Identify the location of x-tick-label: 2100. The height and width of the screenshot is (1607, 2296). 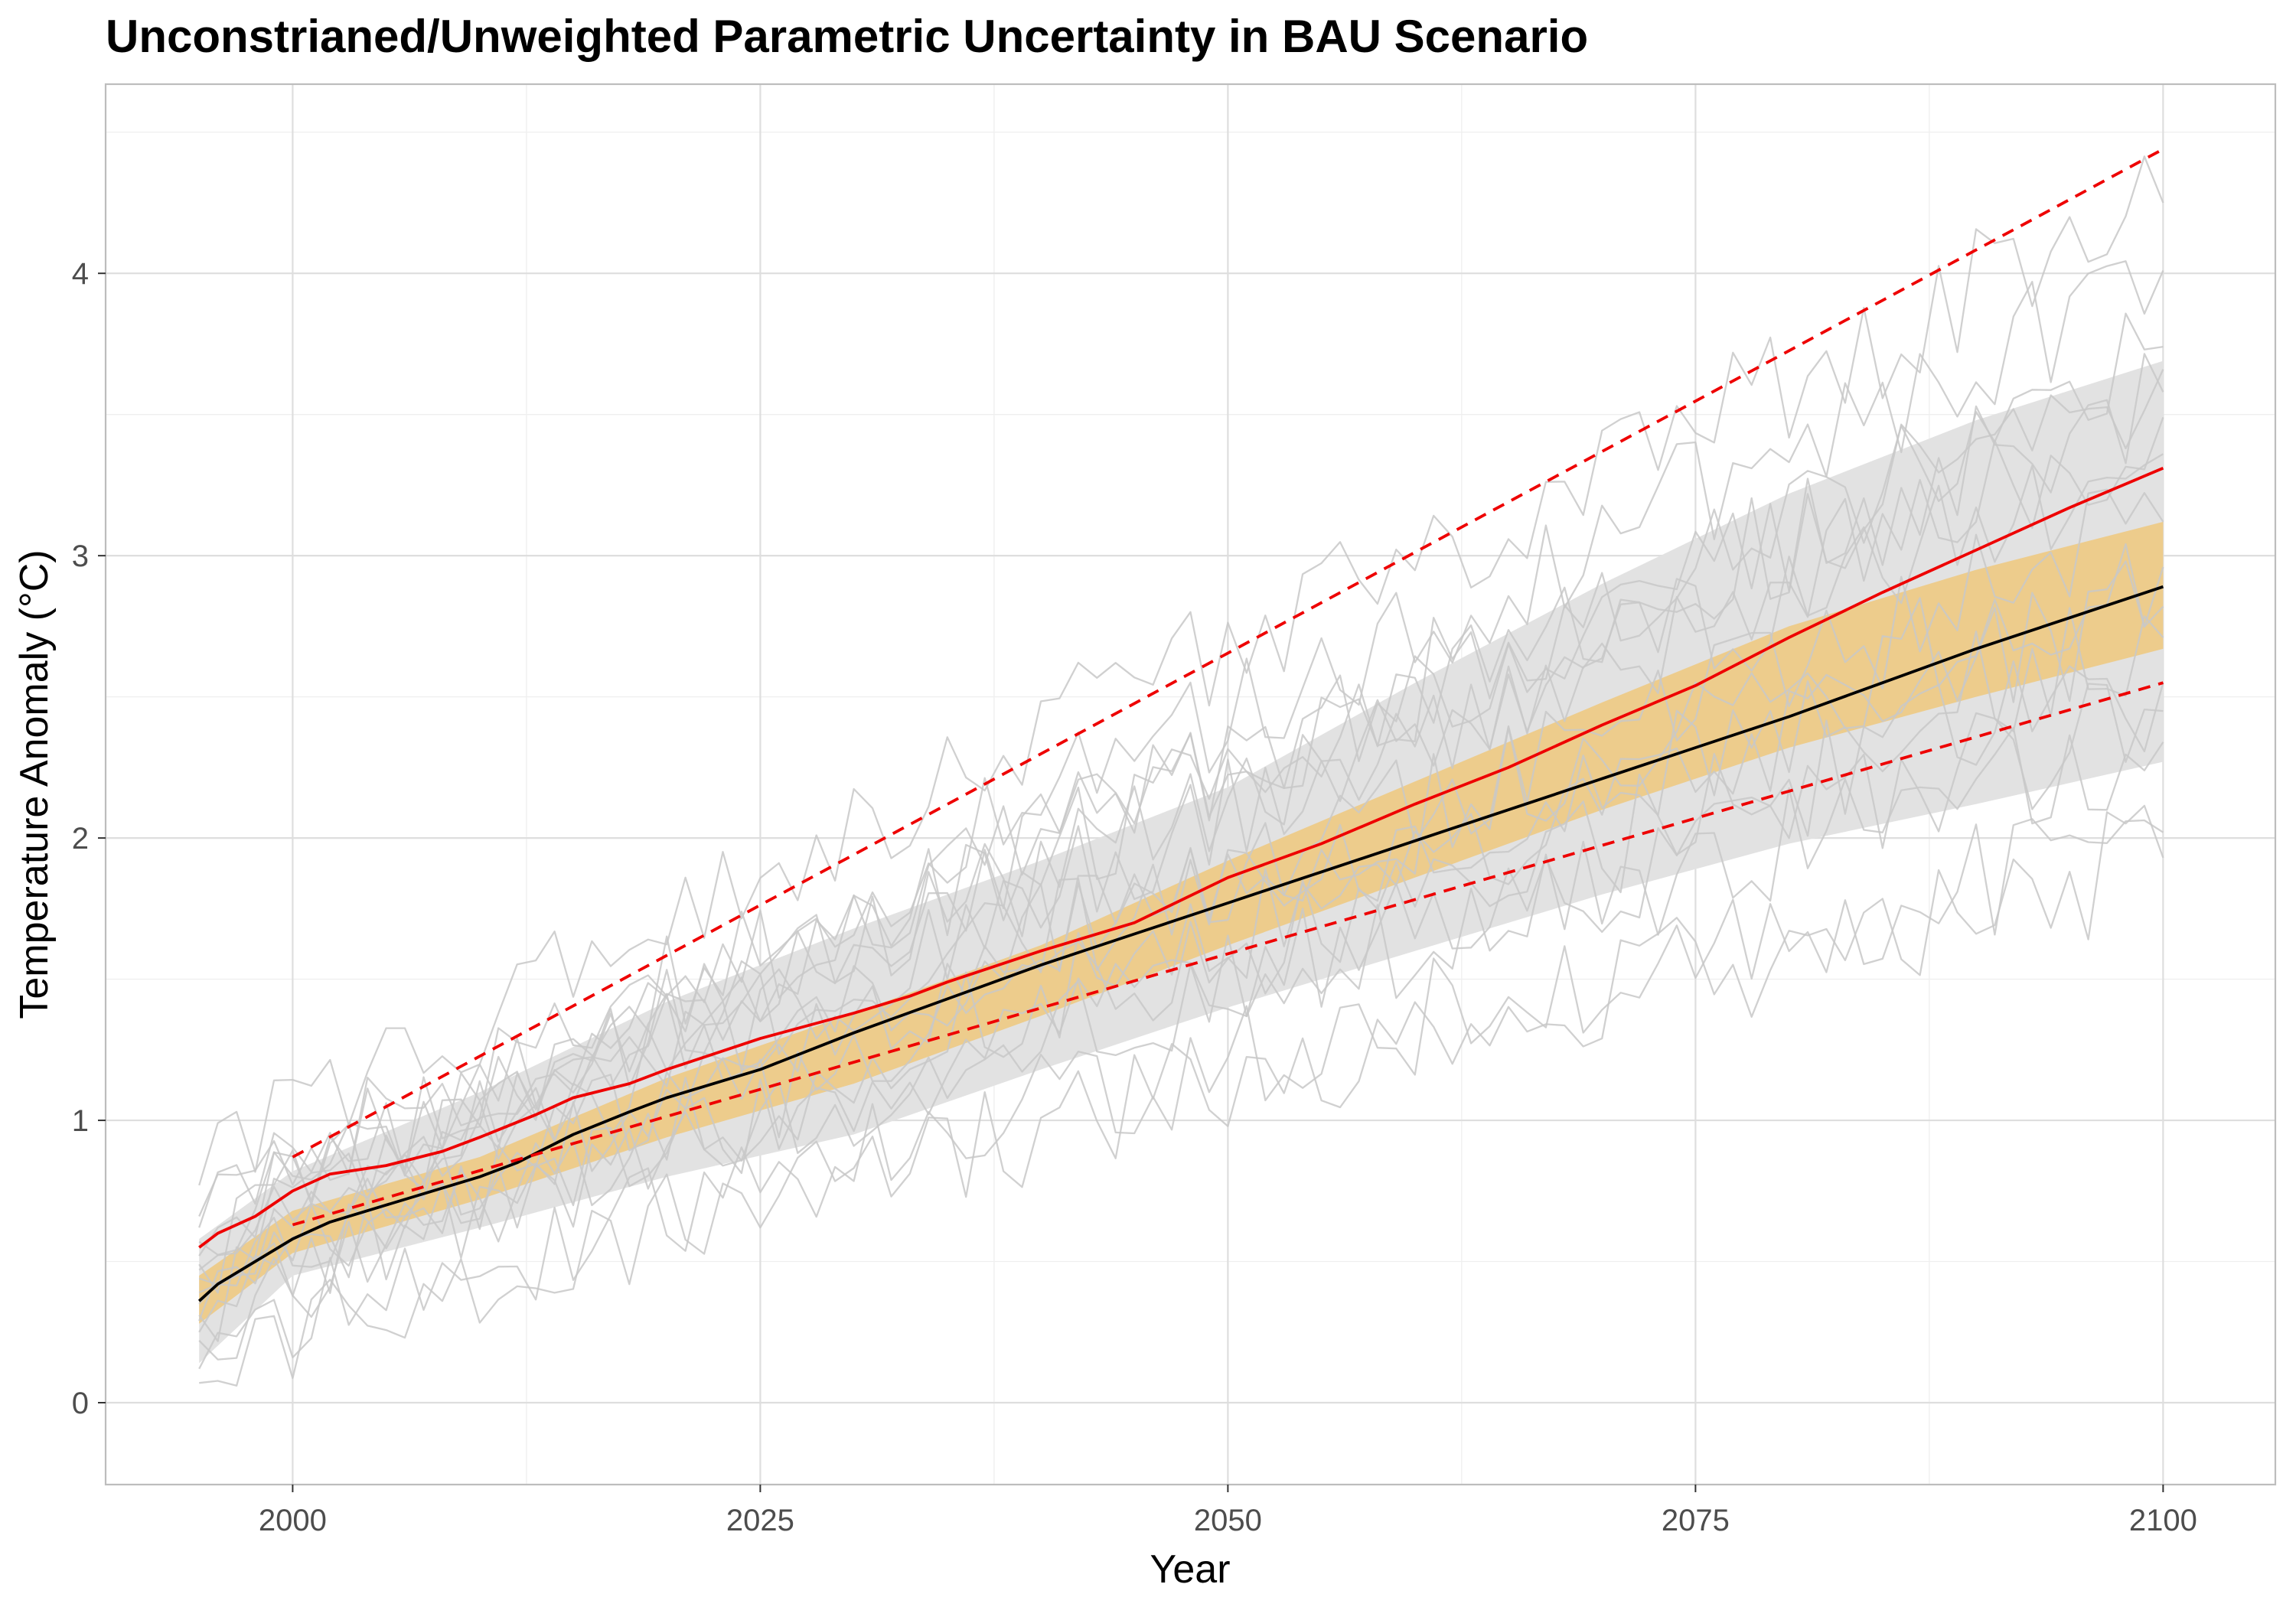
(2163, 1520).